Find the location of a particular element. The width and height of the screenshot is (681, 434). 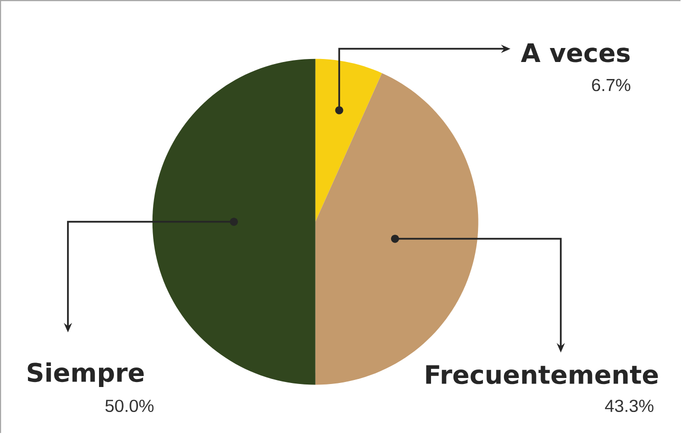

data-label: 6.7% is located at coordinates (611, 85).